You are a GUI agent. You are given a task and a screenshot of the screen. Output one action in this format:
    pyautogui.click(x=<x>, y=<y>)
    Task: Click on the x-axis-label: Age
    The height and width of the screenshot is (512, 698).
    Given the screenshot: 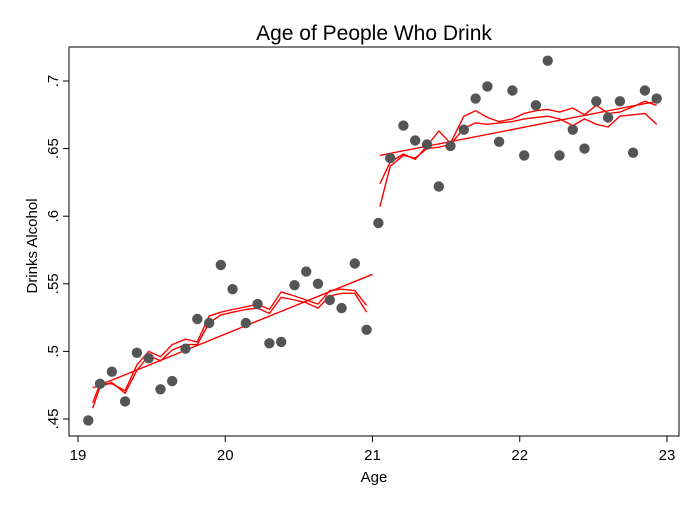 What is the action you would take?
    pyautogui.click(x=374, y=477)
    